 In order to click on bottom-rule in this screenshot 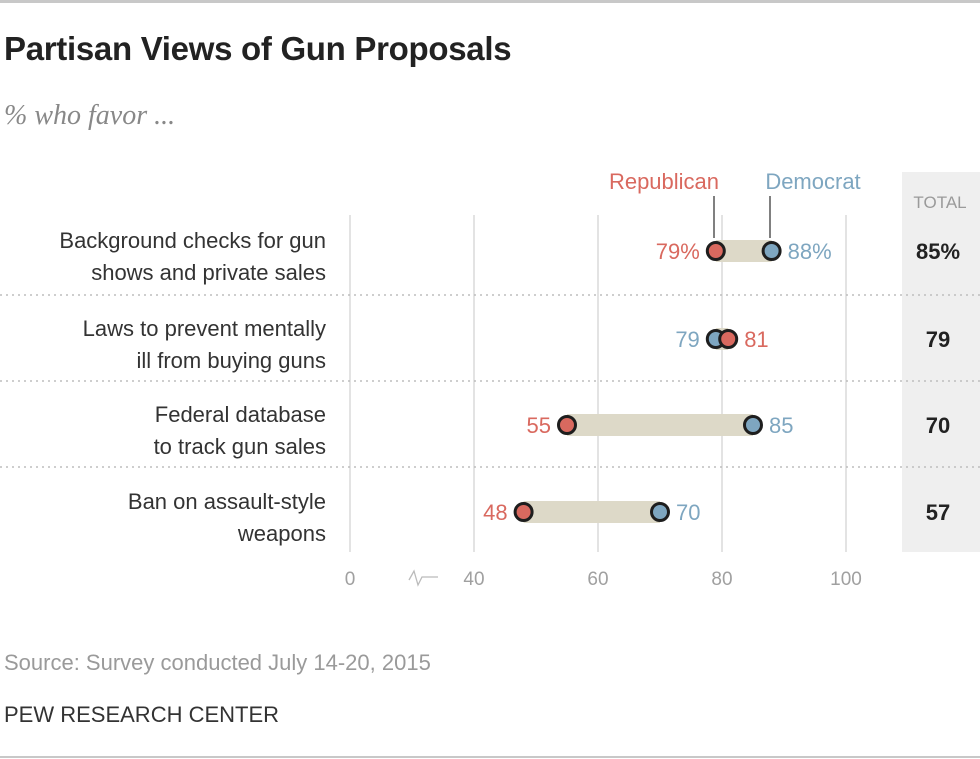, I will do `click(490, 757)`.